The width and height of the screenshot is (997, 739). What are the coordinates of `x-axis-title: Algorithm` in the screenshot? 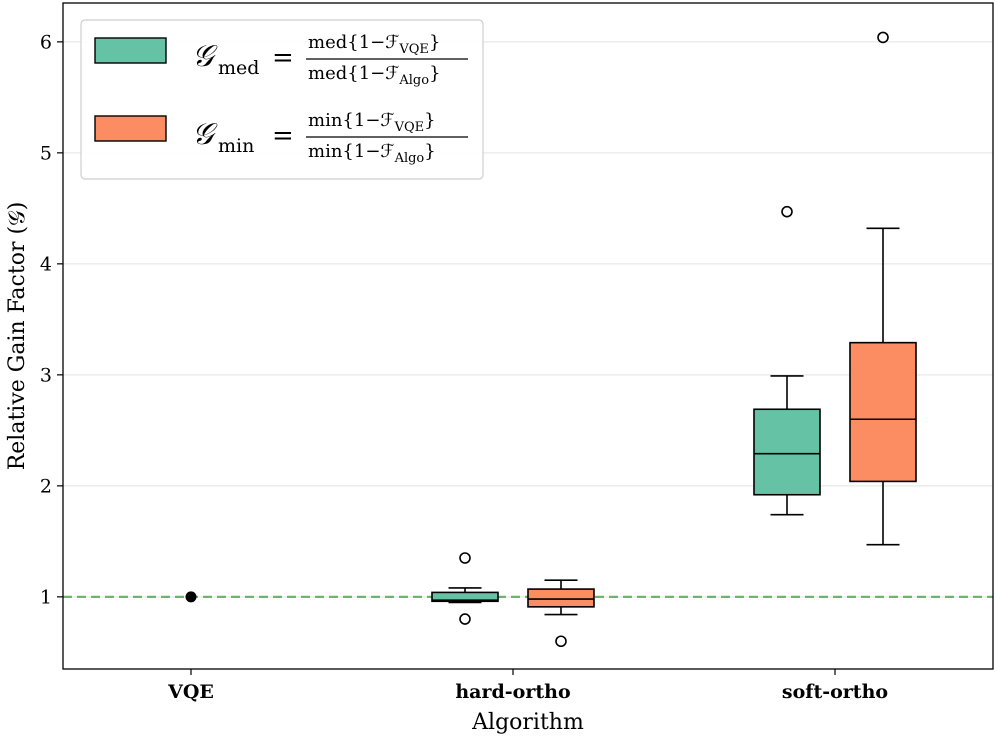 It's located at (527, 722).